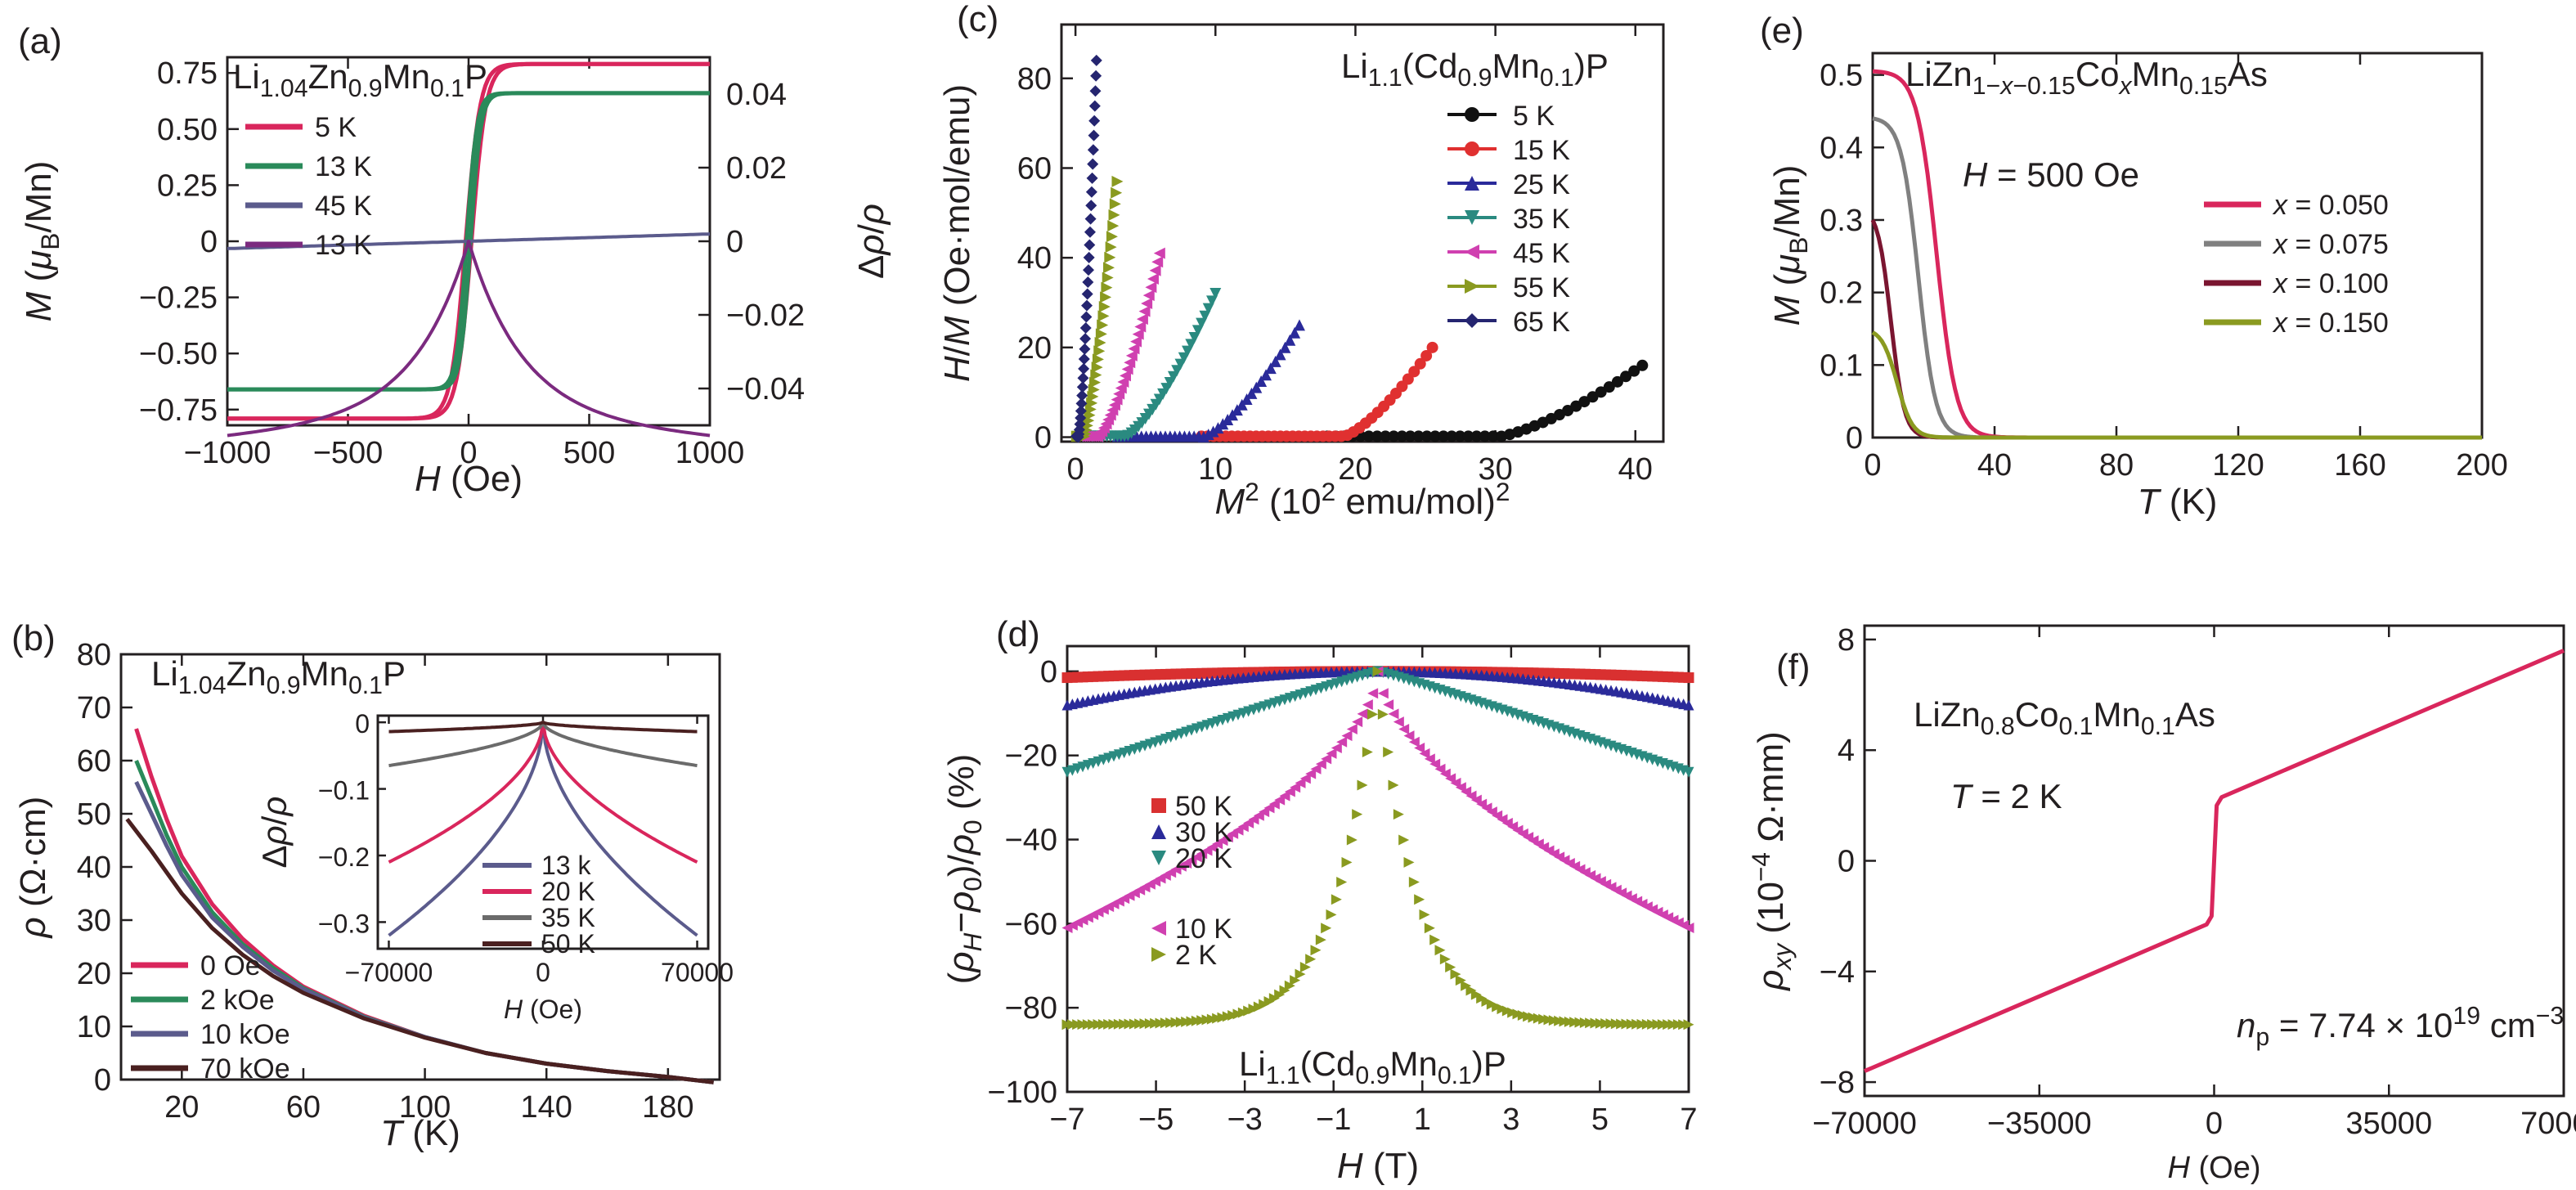 The width and height of the screenshot is (2576, 1190). What do you see at coordinates (425, 1108) in the screenshot?
I see `x-tick-label: 100` at bounding box center [425, 1108].